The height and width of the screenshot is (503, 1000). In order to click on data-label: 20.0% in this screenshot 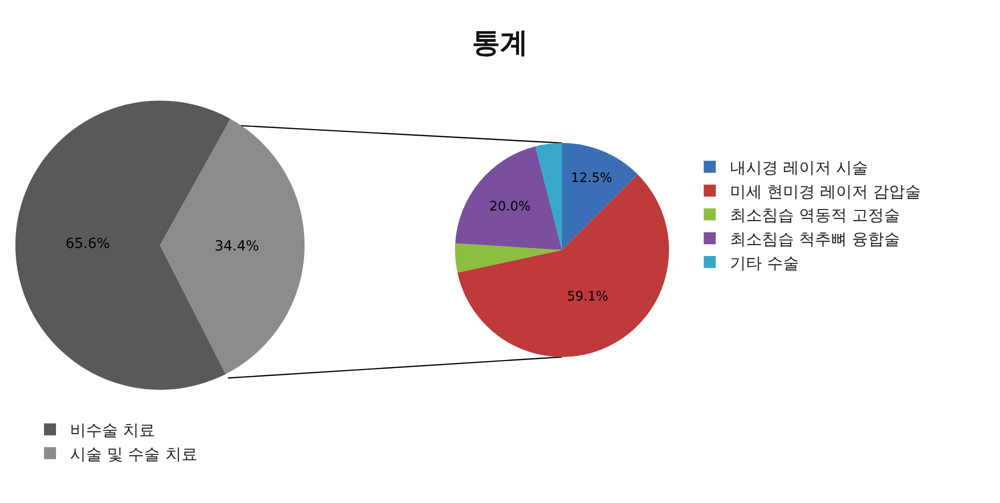, I will do `click(510, 207)`.